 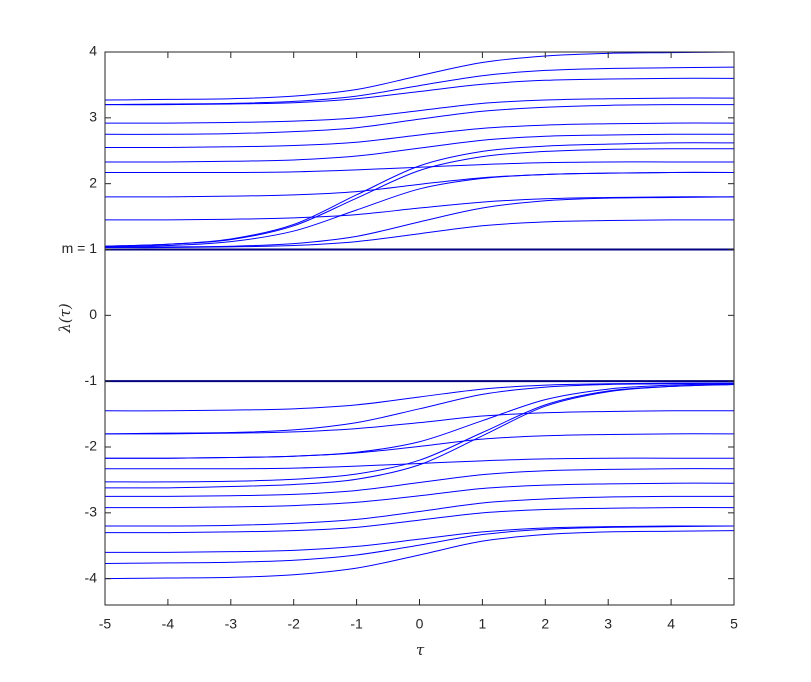 What do you see at coordinates (93, 182) in the screenshot?
I see `y-tick-label: 2` at bounding box center [93, 182].